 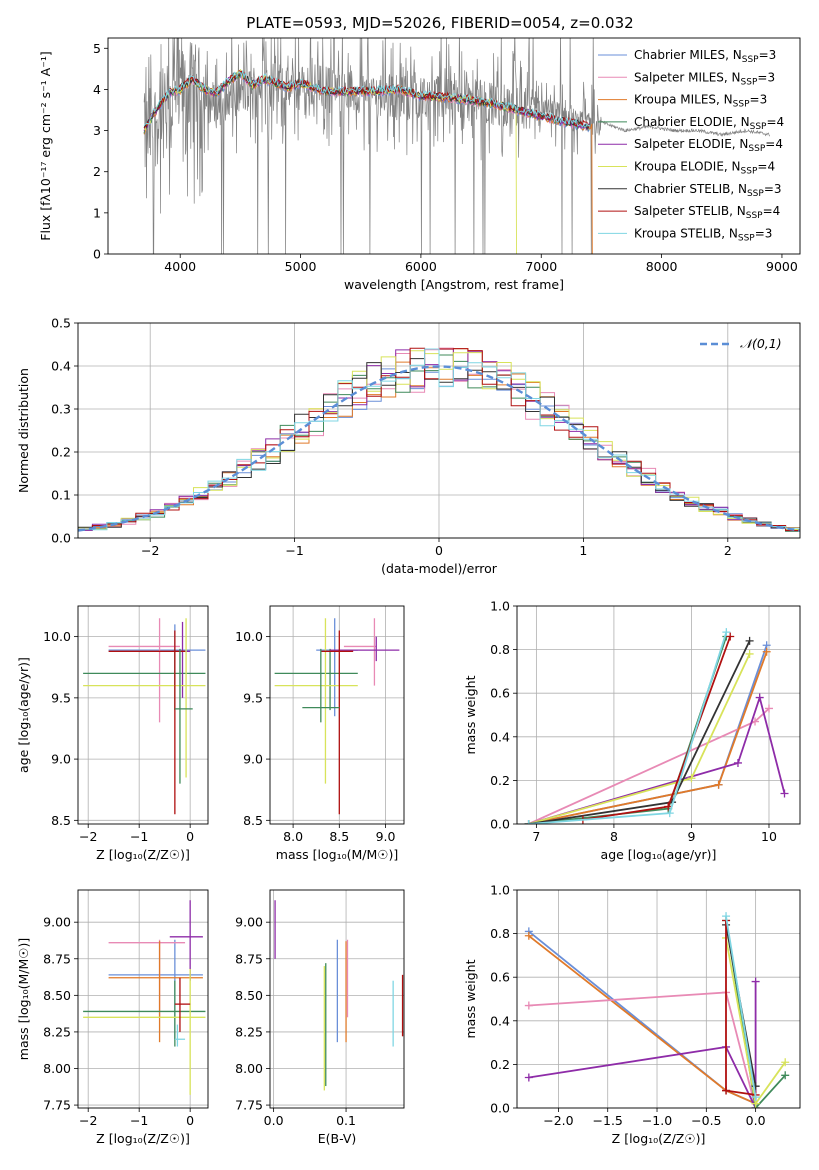 What do you see at coordinates (339, 836) in the screenshot?
I see `tick-label-x: 8.5` at bounding box center [339, 836].